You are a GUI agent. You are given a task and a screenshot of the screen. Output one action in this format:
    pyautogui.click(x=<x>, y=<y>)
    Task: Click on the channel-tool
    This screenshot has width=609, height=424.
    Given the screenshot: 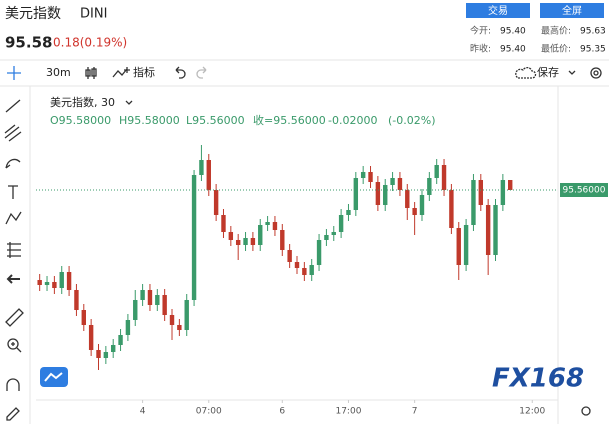 What is the action you would take?
    pyautogui.click(x=13, y=133)
    